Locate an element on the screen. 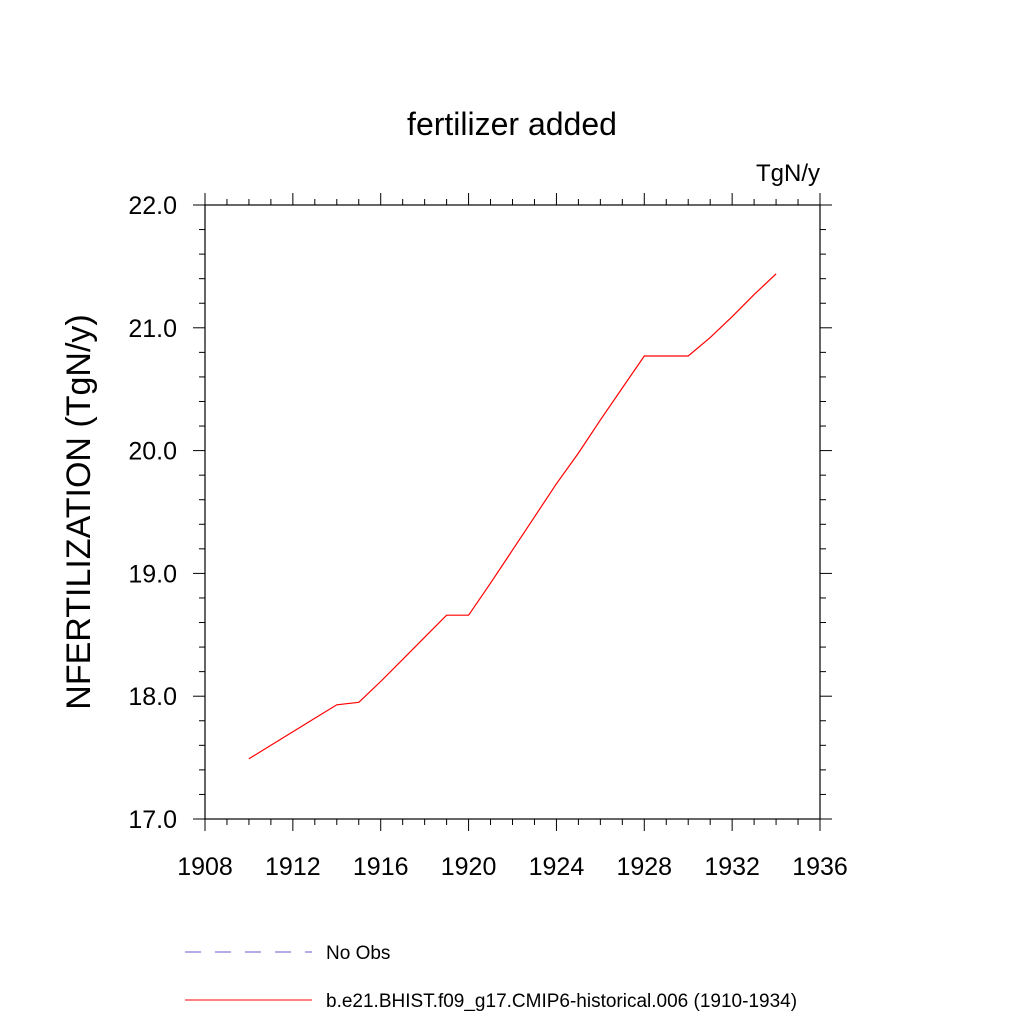  x-tick-label: 1928 is located at coordinates (644, 867).